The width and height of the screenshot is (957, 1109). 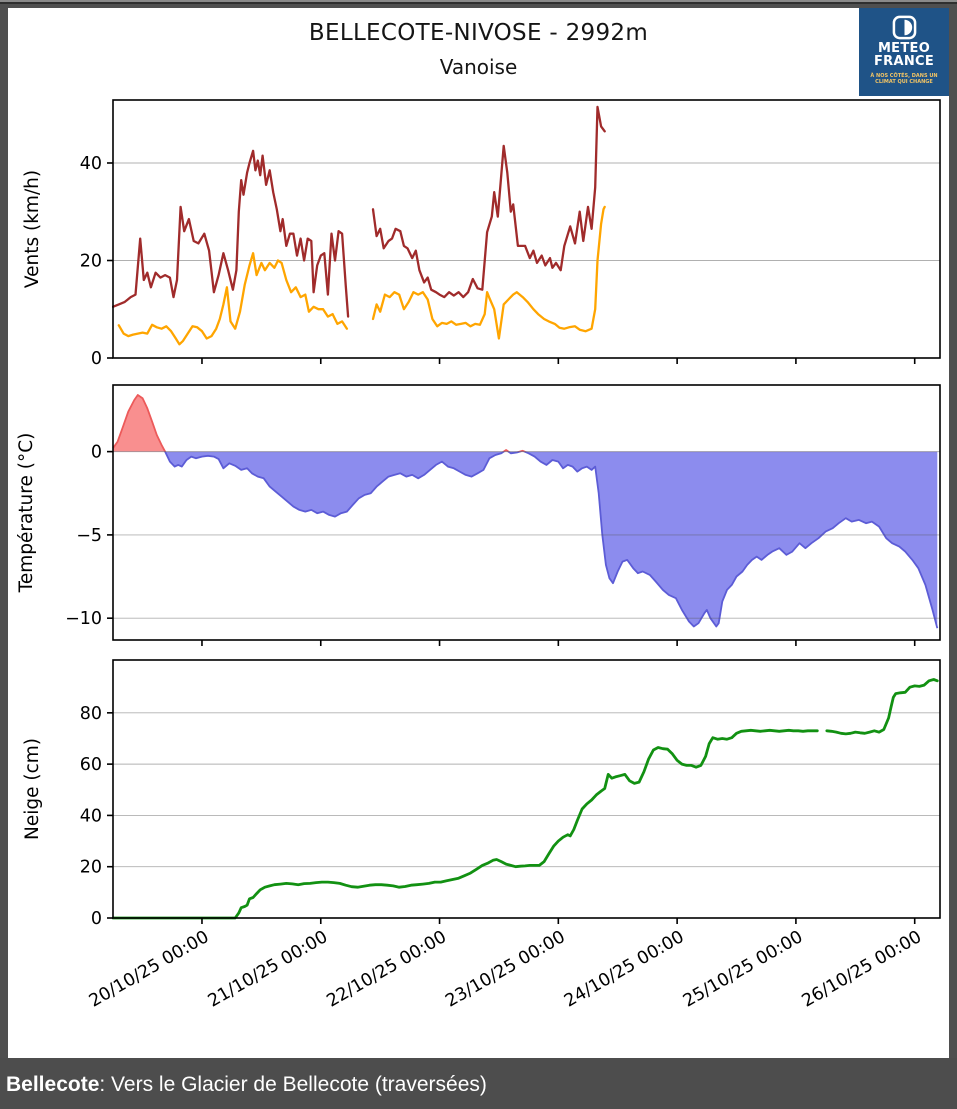 I want to click on meteo-france-icon, so click(x=904, y=27).